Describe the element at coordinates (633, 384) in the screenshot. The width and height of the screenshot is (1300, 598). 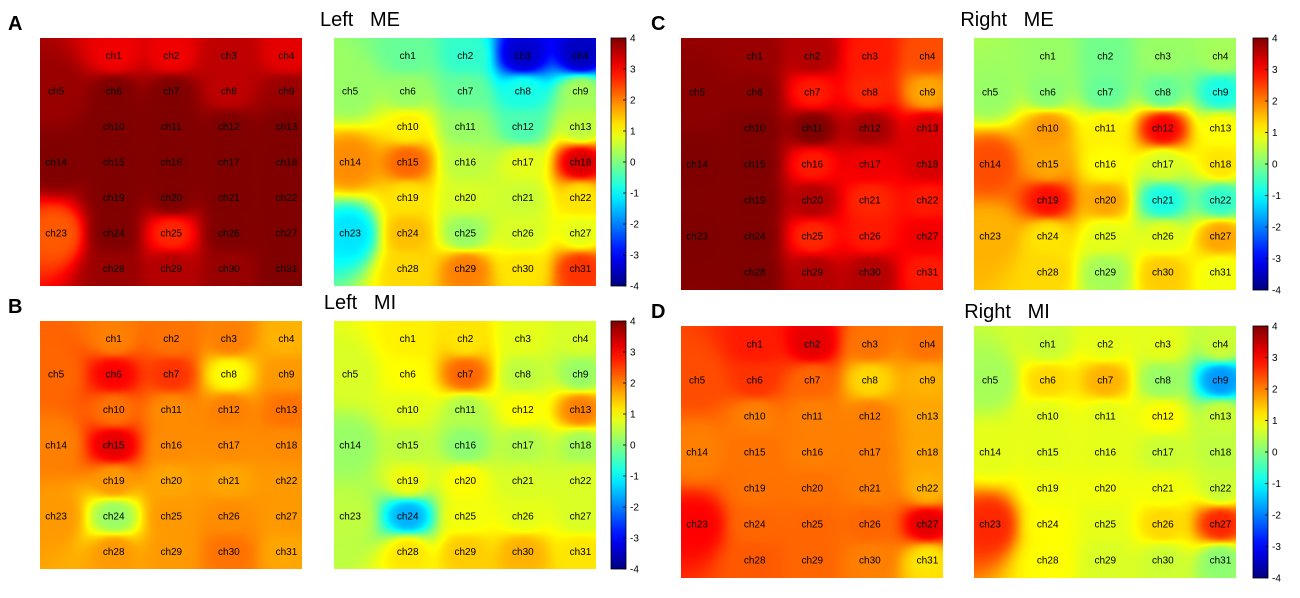
I see `colorbar-tick-label: 2` at that location.